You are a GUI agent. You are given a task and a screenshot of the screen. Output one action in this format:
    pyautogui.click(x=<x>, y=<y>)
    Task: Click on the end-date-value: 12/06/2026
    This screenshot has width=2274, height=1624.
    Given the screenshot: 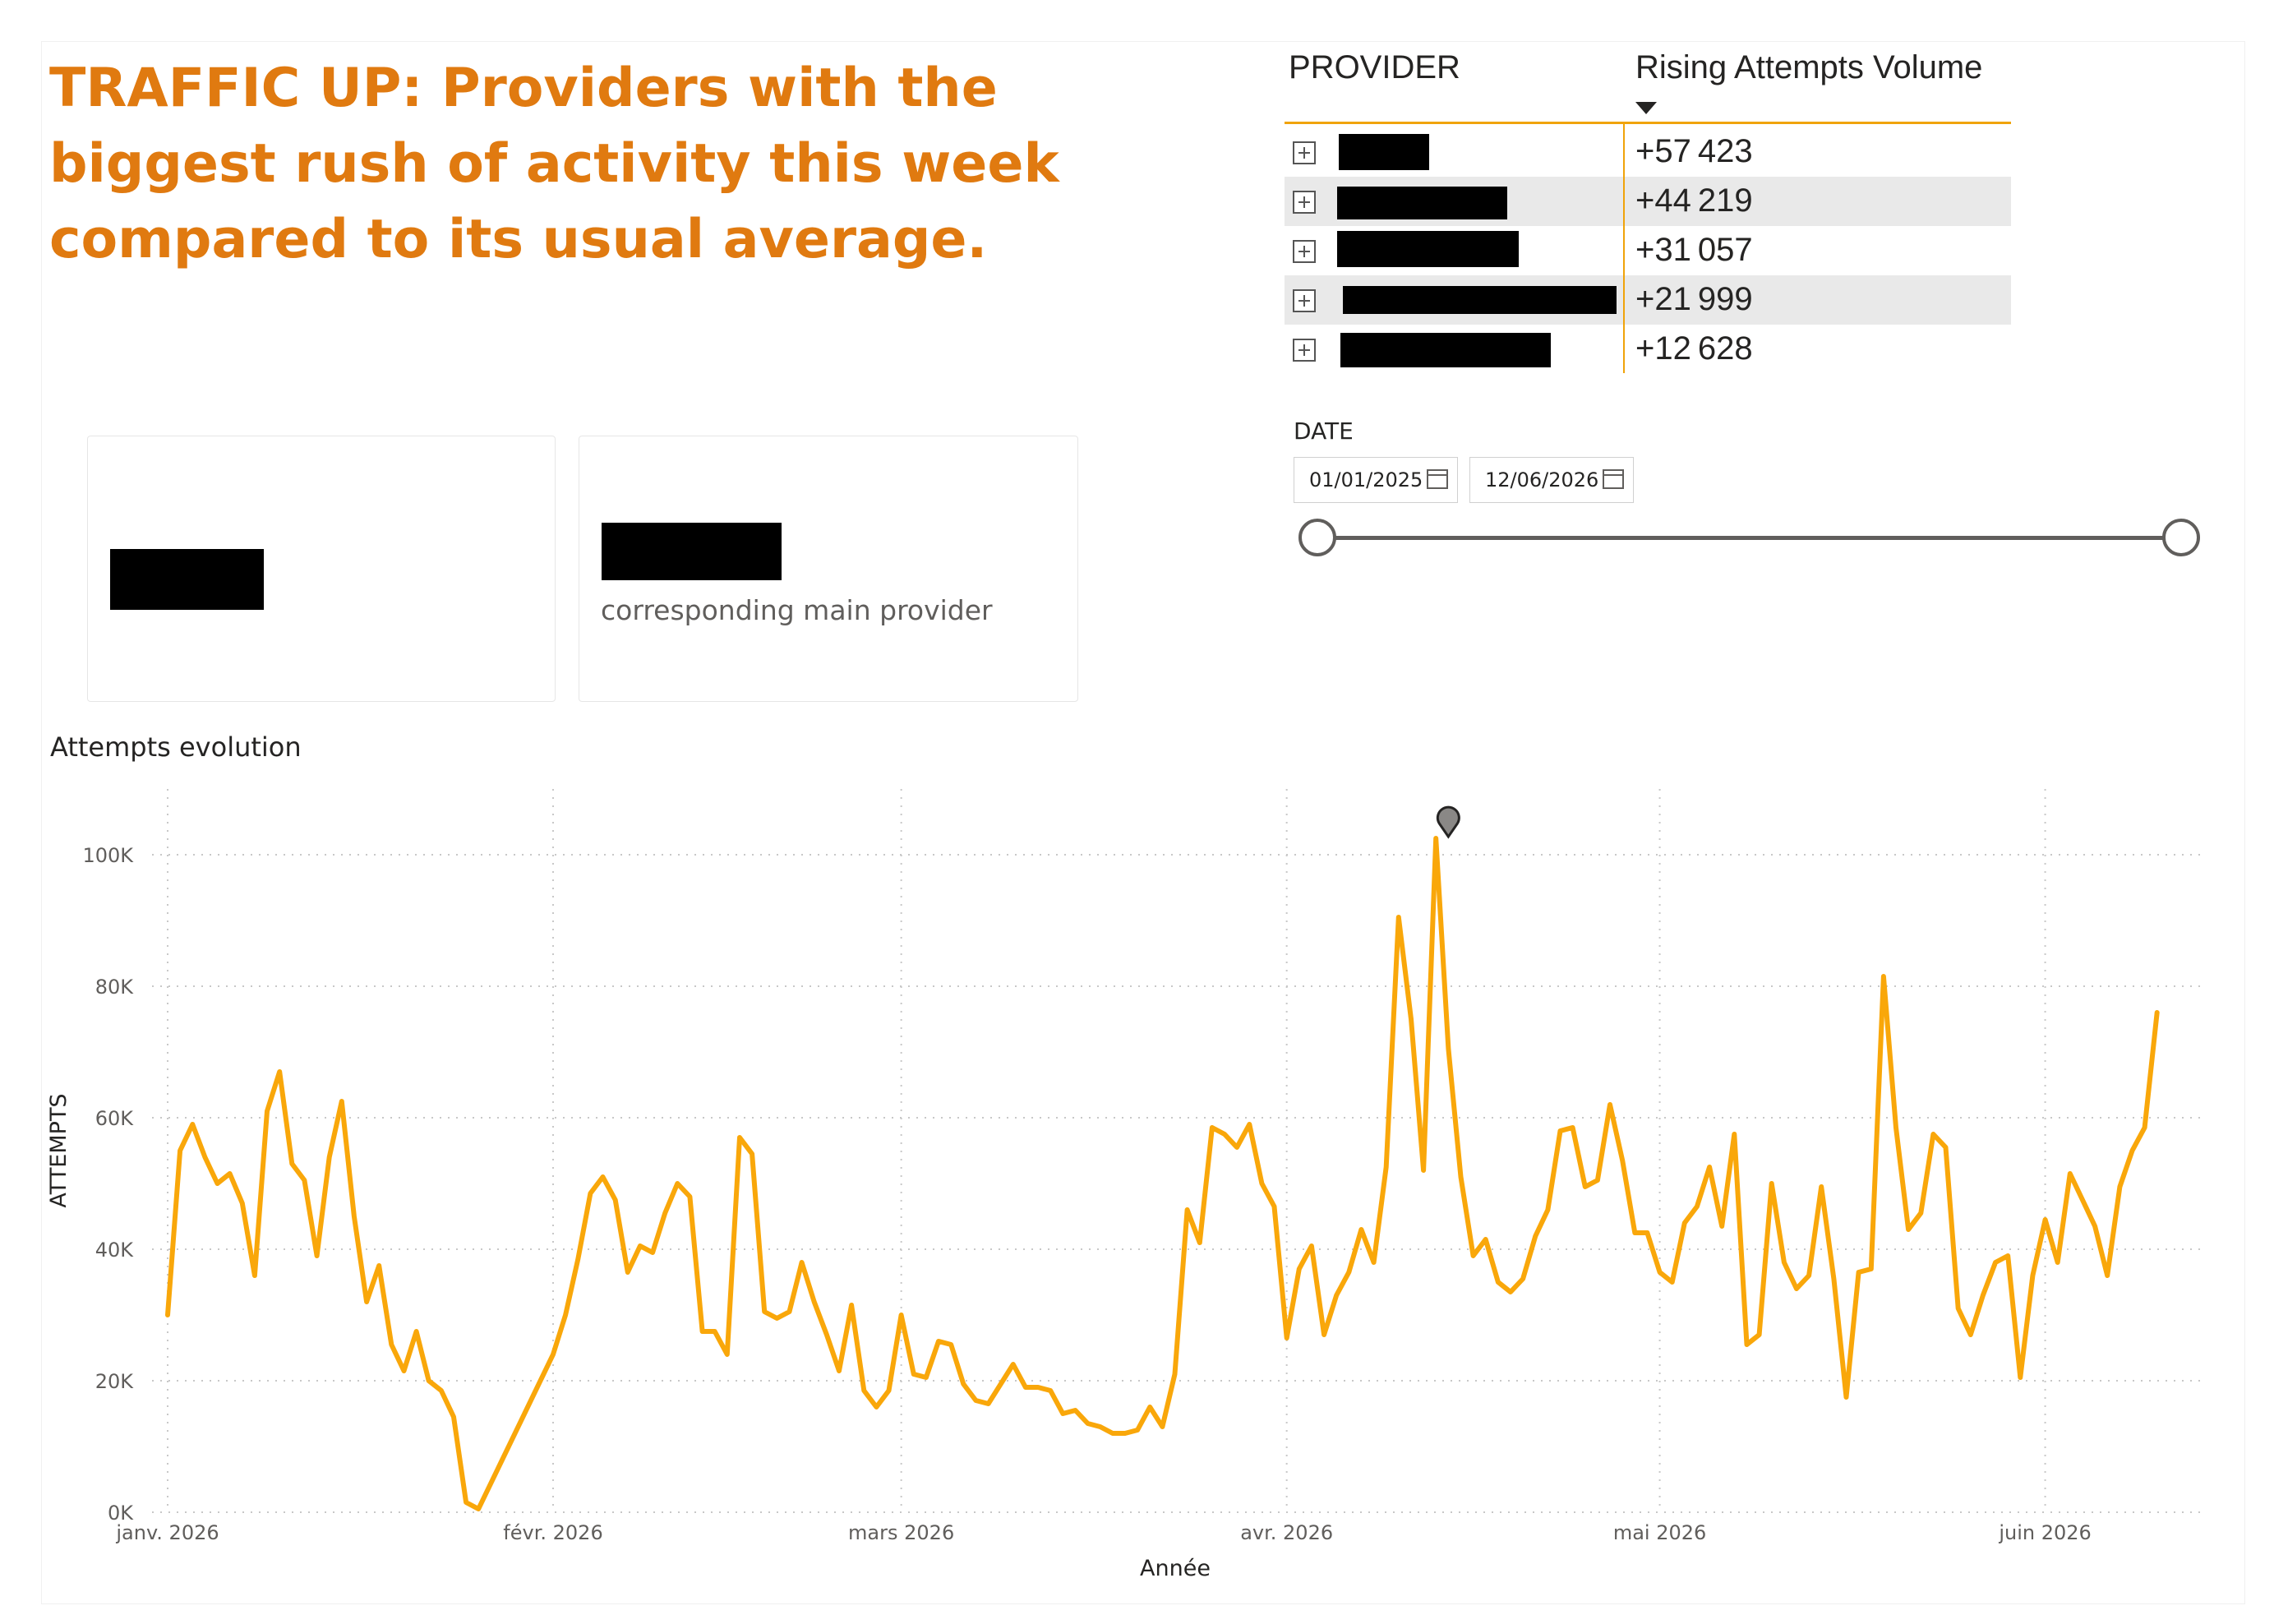 What is the action you would take?
    pyautogui.click(x=1542, y=479)
    